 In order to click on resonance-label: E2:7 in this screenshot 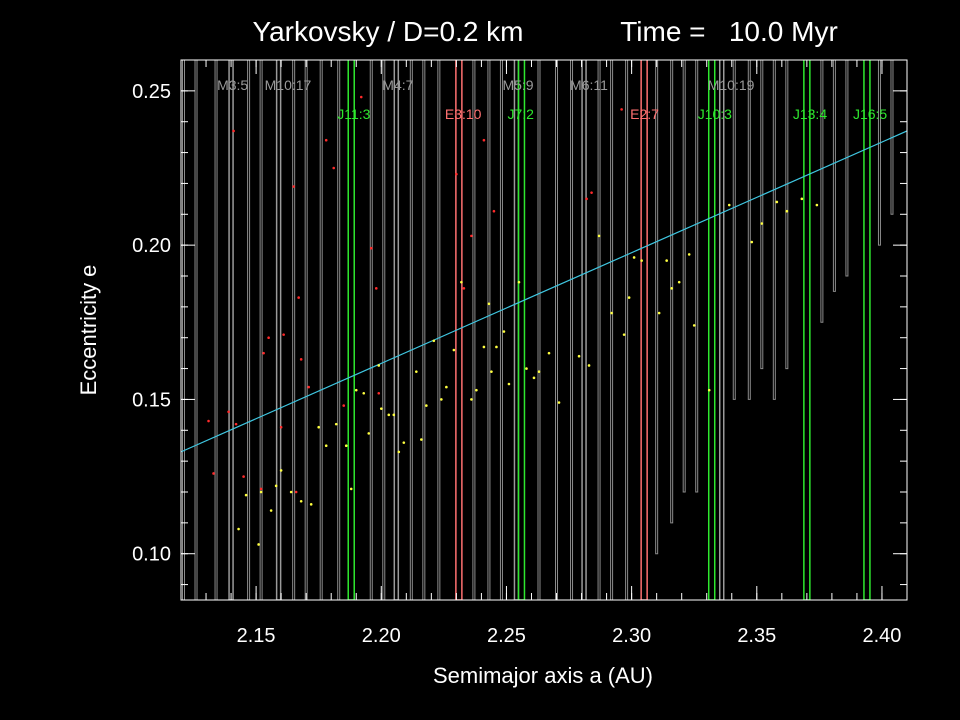, I will do `click(644, 114)`.